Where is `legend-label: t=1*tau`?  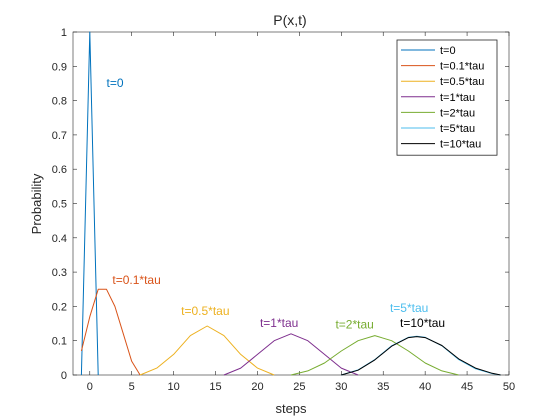 legend-label: t=1*tau is located at coordinates (457, 98).